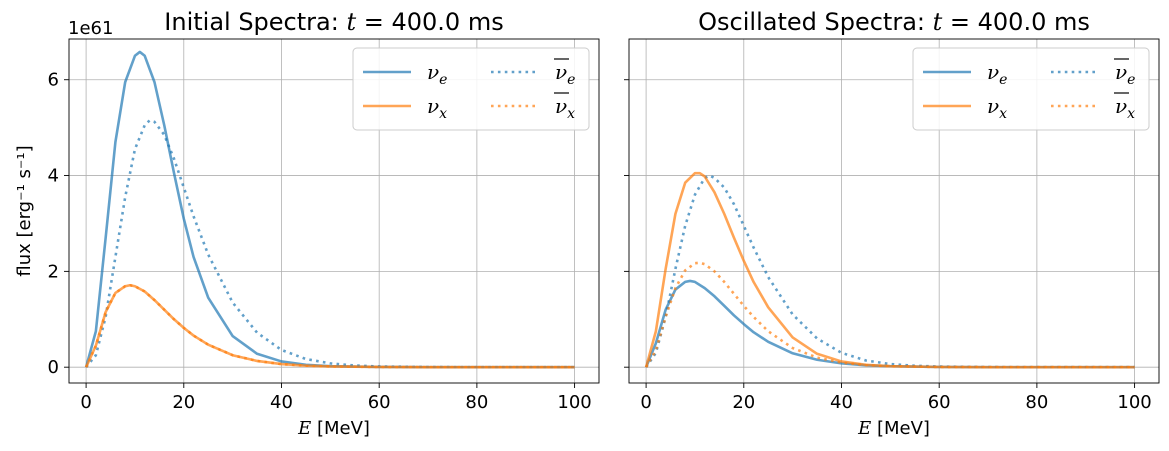 This screenshot has width=1169, height=451. What do you see at coordinates (53, 271) in the screenshot?
I see `y-tick-label: 2` at bounding box center [53, 271].